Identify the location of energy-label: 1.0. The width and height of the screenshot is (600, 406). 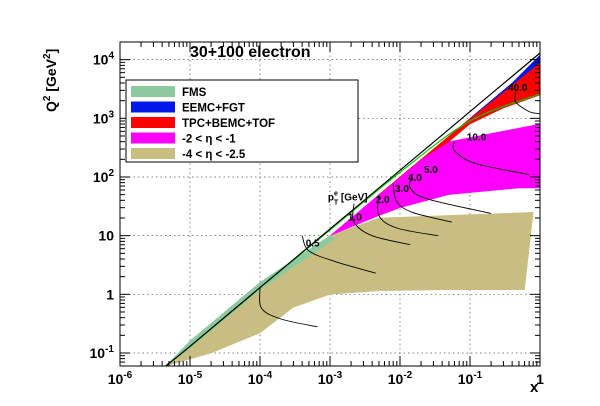
(355, 218).